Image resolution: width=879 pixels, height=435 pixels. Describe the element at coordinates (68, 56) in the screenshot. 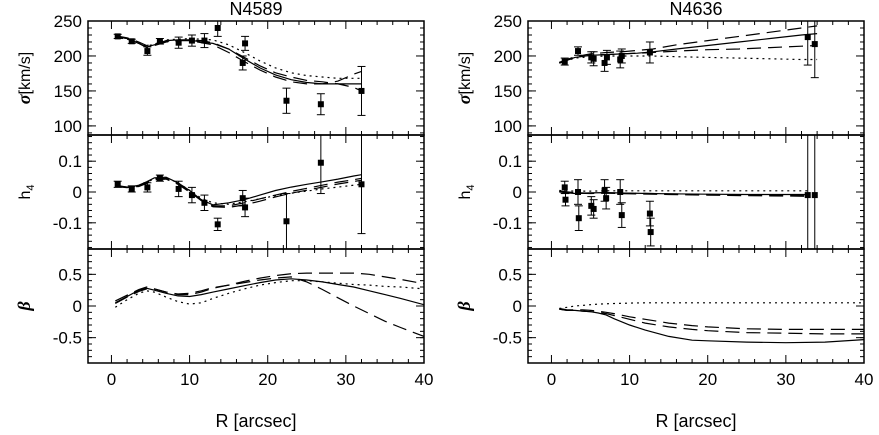

I see `y-tick-label: 200` at that location.